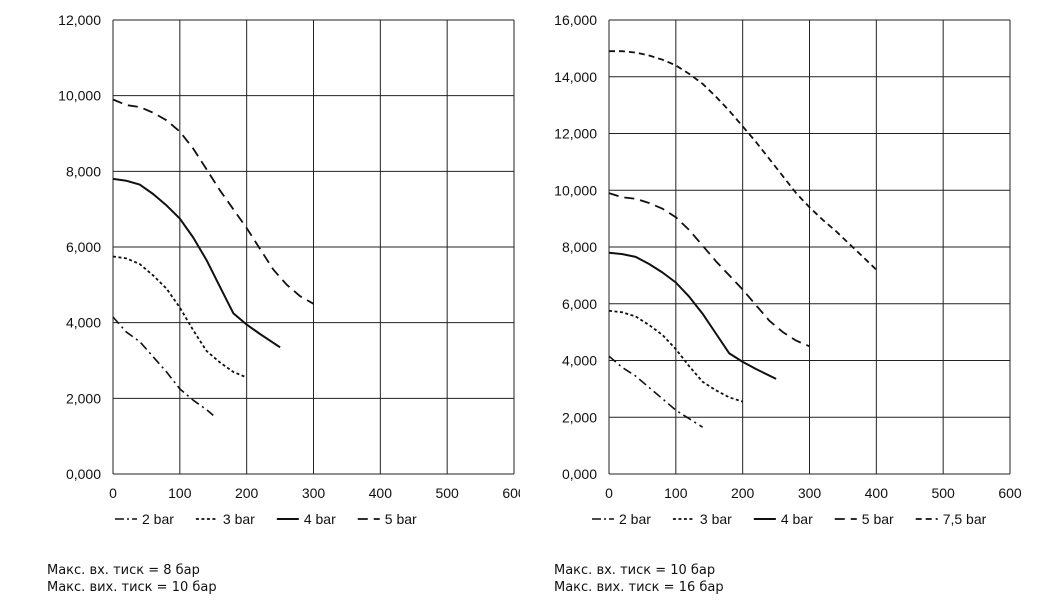 The image size is (1040, 609). What do you see at coordinates (639, 587) in the screenshot?
I see `max-outlet-pressure-right: Макс. вих. тиск = 16 бар` at bounding box center [639, 587].